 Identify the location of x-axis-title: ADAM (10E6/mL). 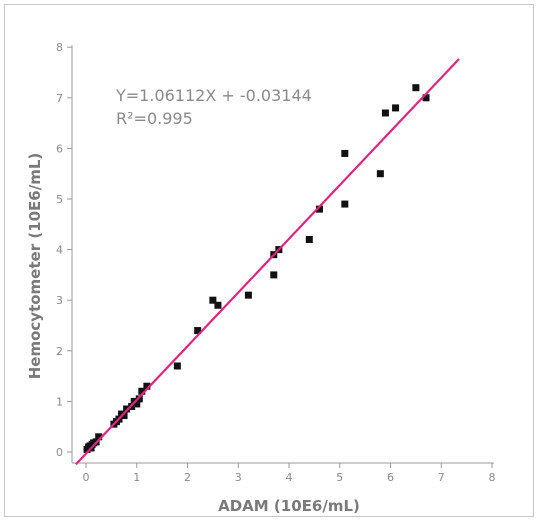
(289, 506).